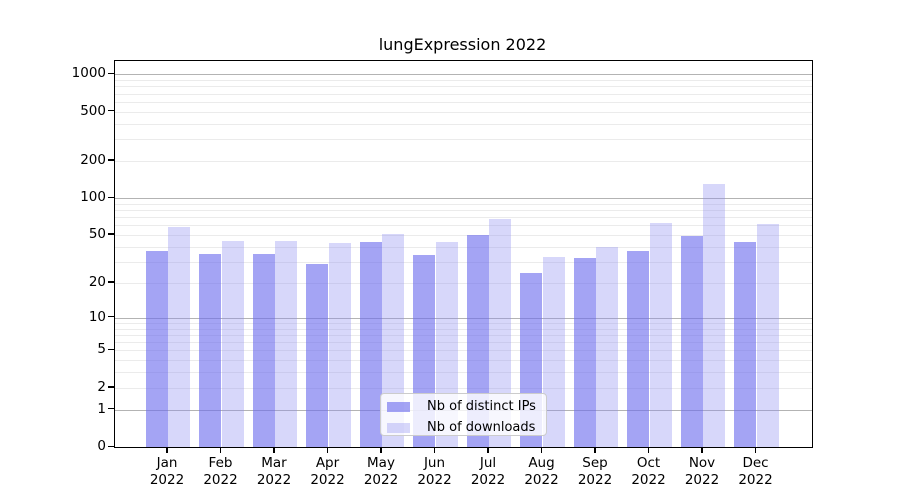  What do you see at coordinates (274, 471) in the screenshot?
I see `x-tick-label-mar: Mar 2022` at bounding box center [274, 471].